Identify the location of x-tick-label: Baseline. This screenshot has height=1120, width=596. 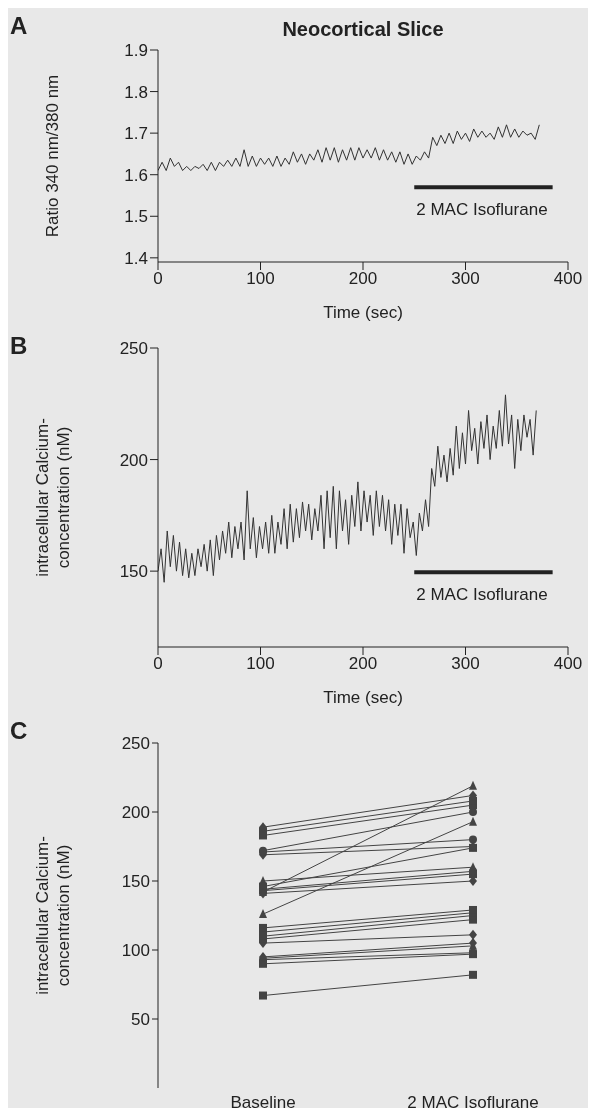
(263, 1103).